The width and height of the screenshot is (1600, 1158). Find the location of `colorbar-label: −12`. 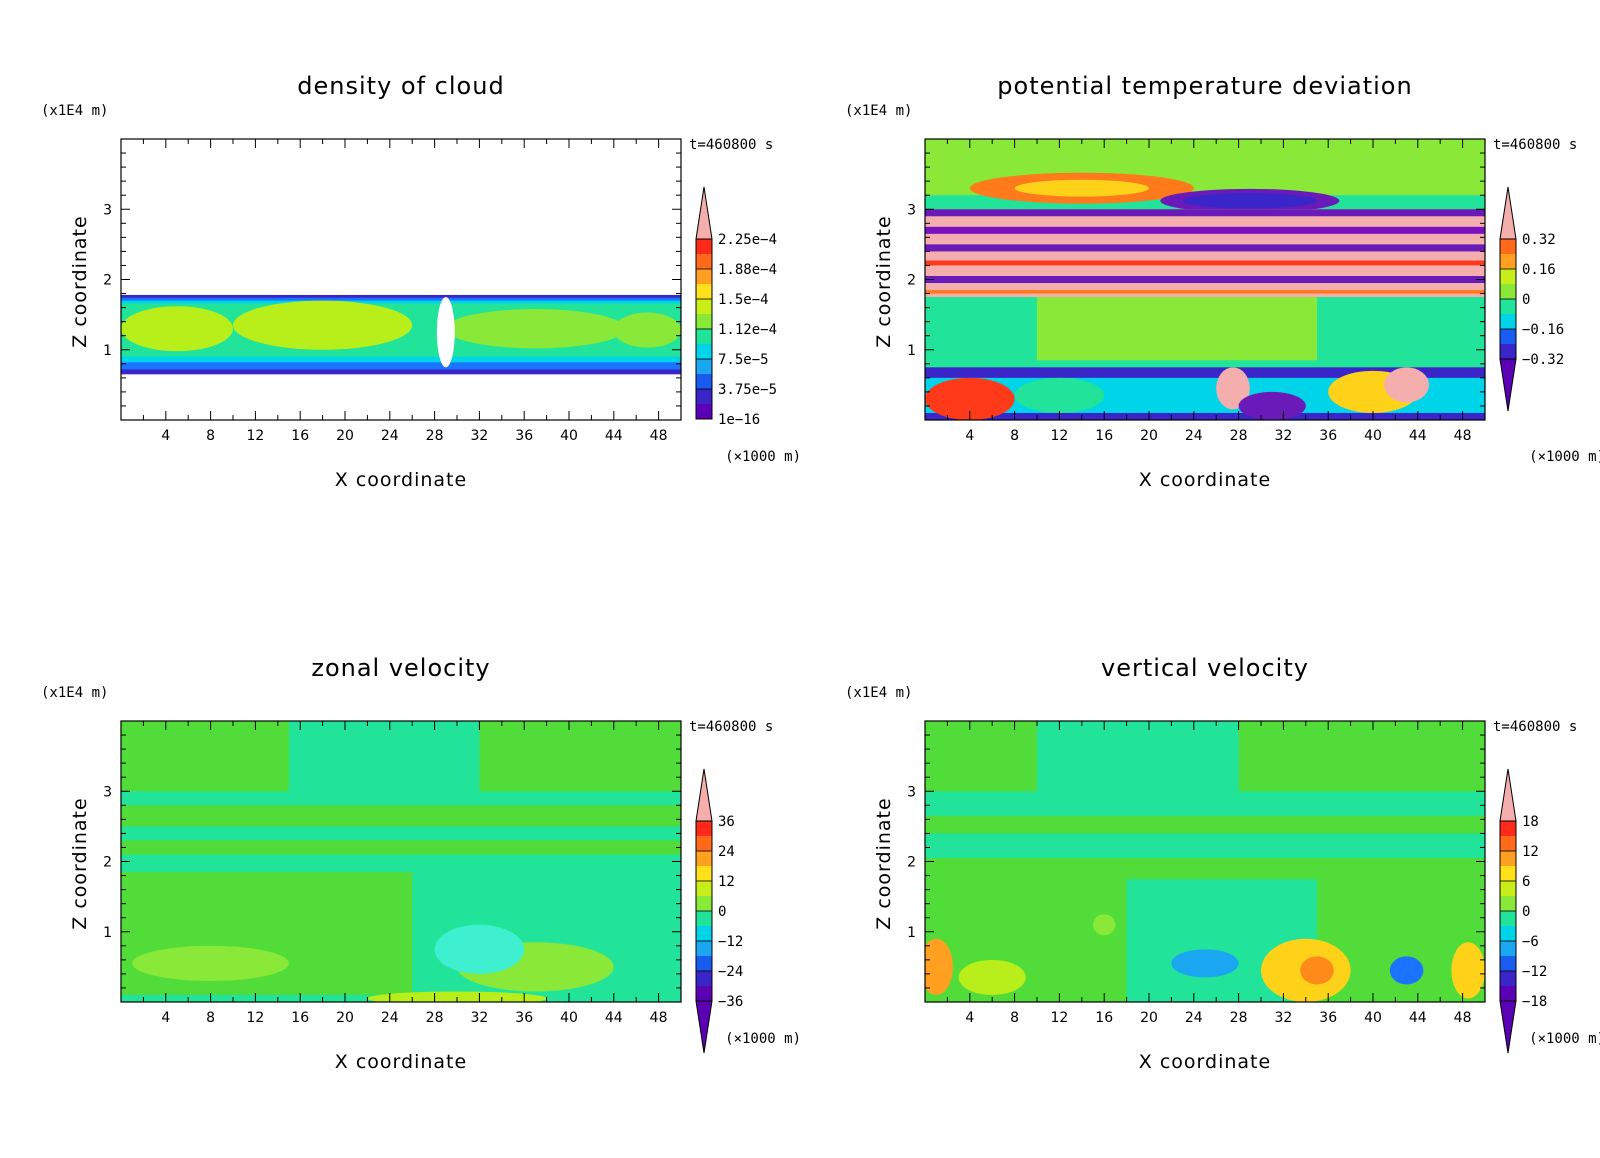

colorbar-label: −12 is located at coordinates (730, 942).